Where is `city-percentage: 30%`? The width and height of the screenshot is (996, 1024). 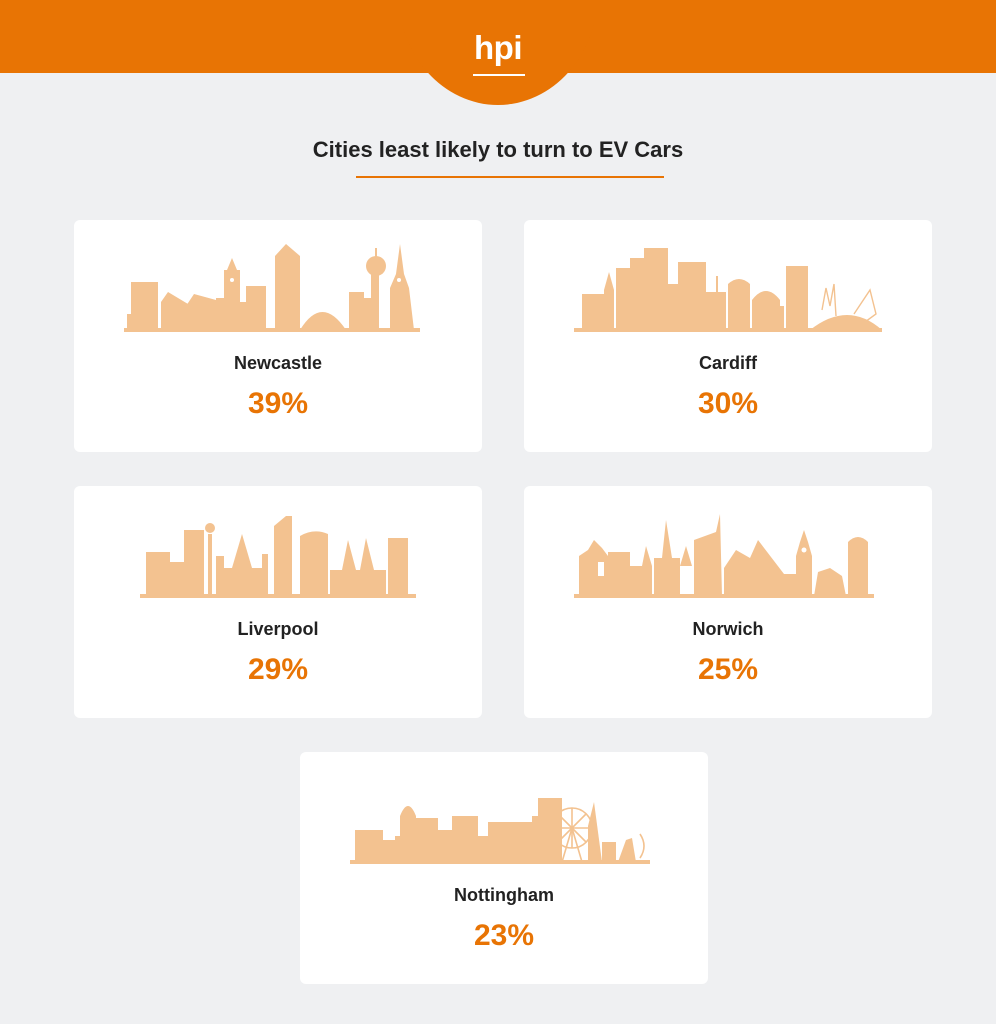 city-percentage: 30% is located at coordinates (728, 403).